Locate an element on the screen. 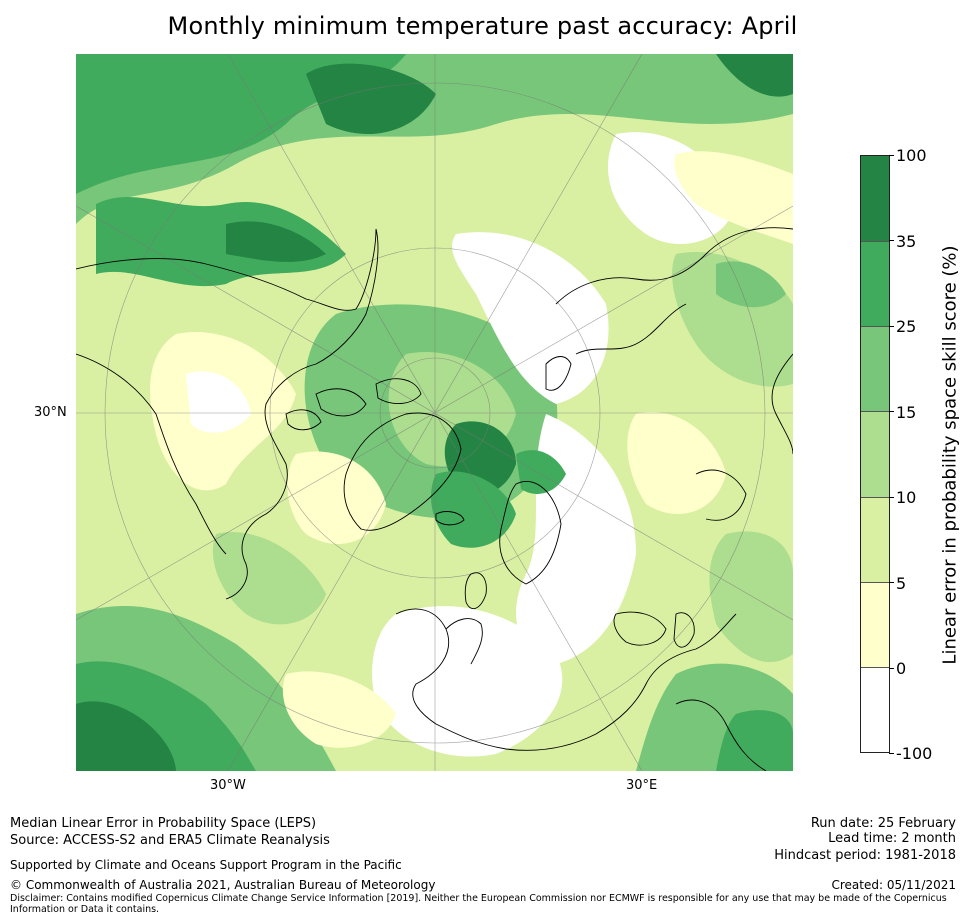 This screenshot has width=965, height=919. colorbar is located at coordinates (875, 454).